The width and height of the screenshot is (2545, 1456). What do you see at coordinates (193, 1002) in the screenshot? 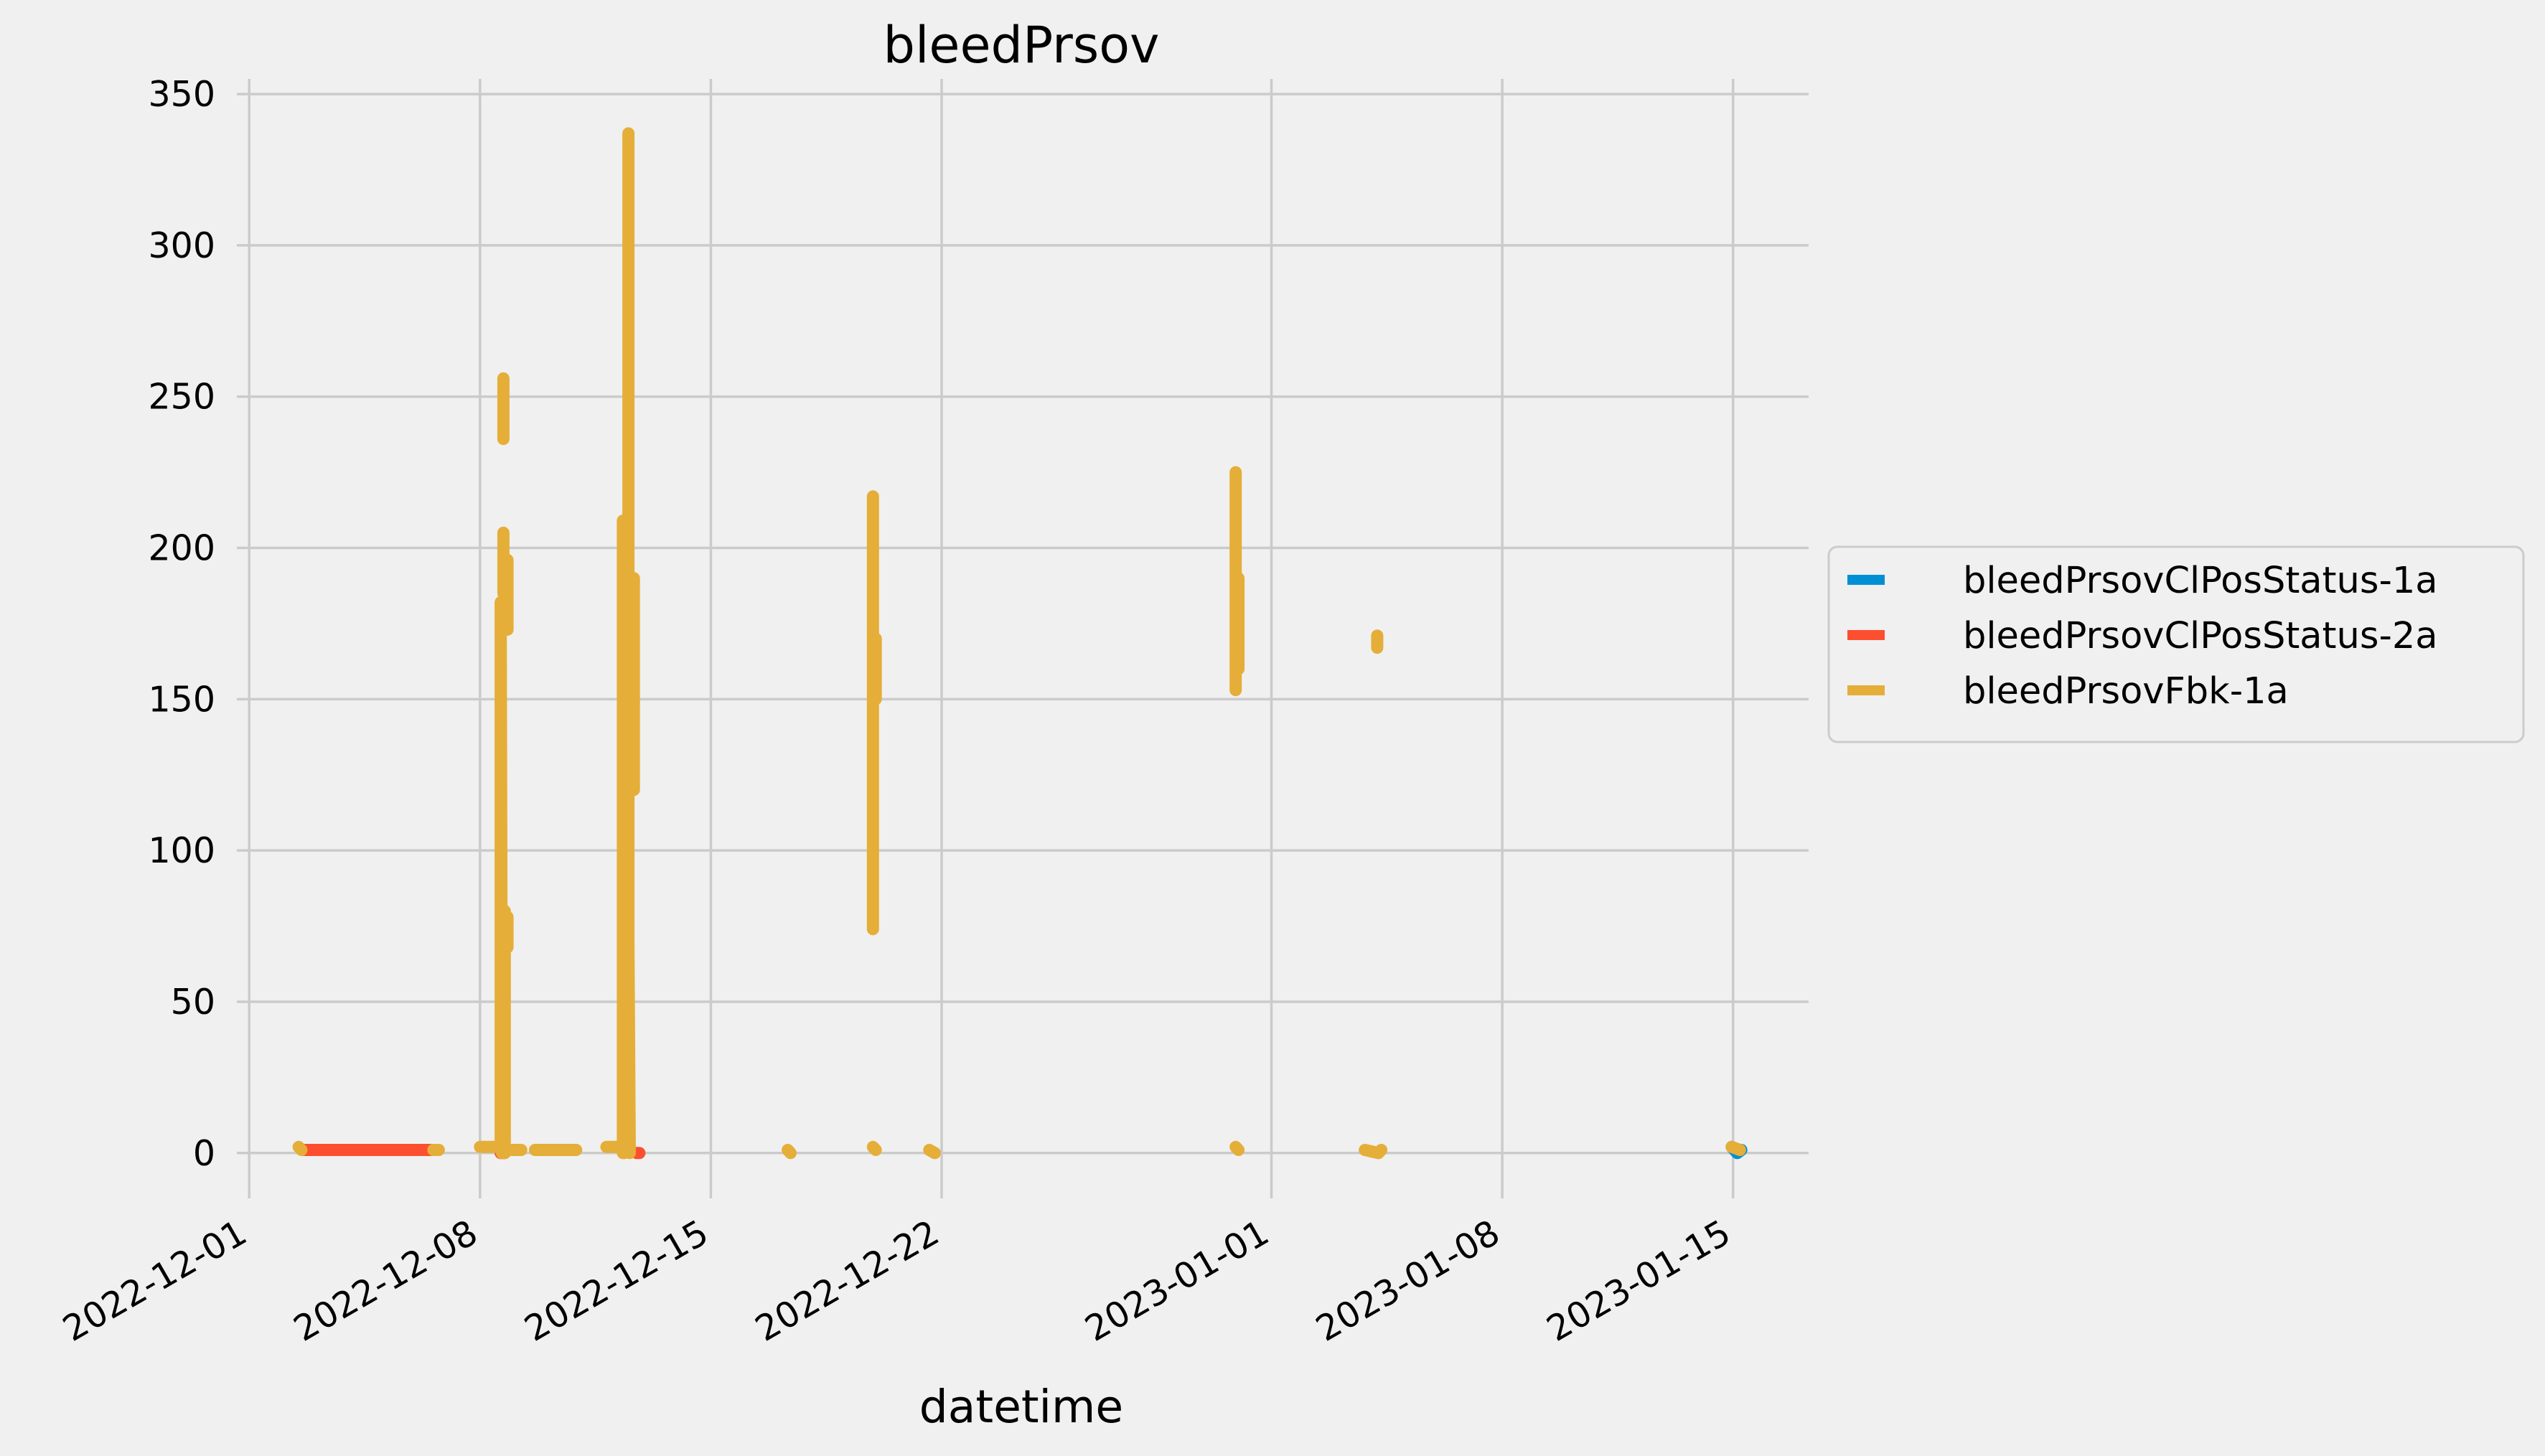
I see `y-tick-label: 50` at bounding box center [193, 1002].